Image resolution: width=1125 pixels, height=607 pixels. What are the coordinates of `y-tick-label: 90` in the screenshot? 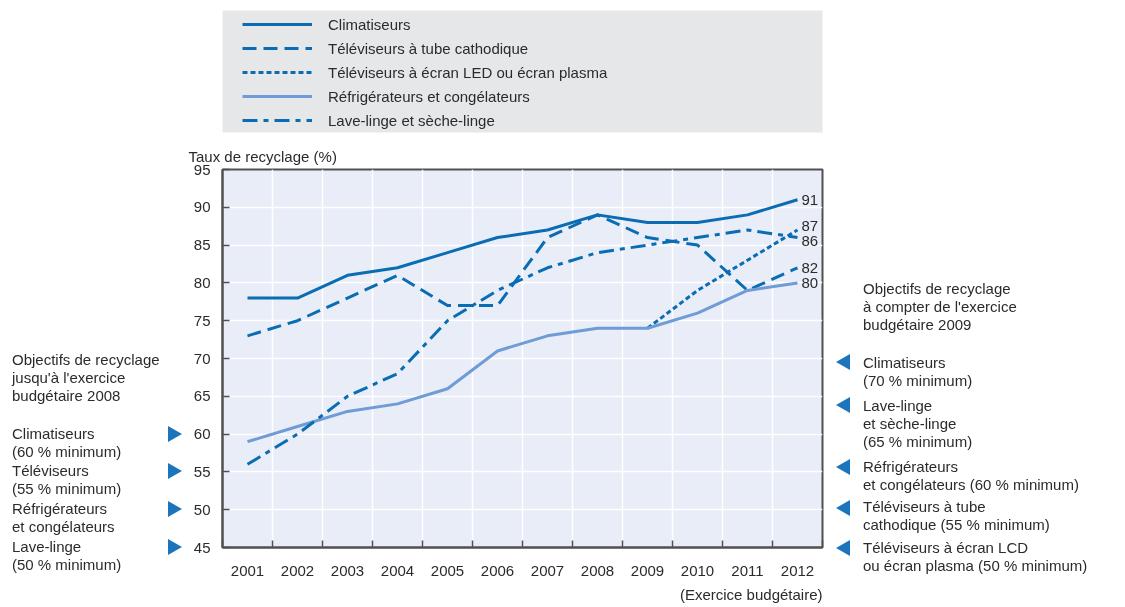 It's located at (202, 207).